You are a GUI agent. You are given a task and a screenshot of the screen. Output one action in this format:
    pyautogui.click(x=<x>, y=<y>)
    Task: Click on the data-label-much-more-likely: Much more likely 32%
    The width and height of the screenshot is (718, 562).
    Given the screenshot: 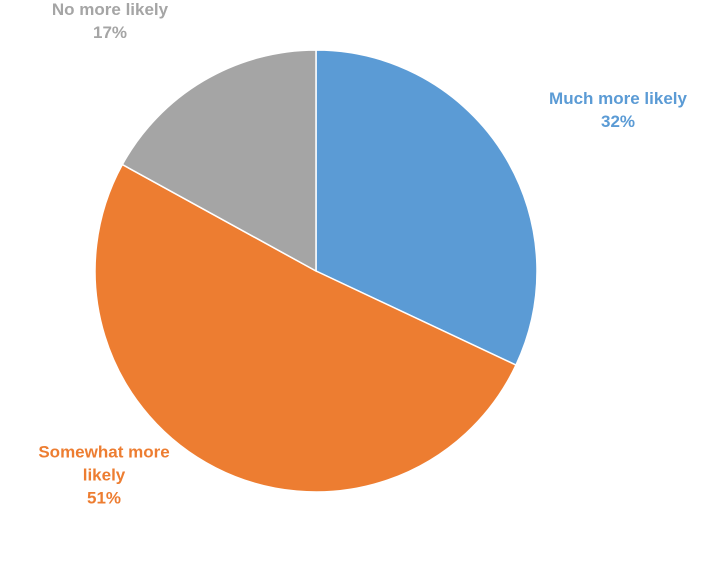 What is the action you would take?
    pyautogui.click(x=618, y=110)
    